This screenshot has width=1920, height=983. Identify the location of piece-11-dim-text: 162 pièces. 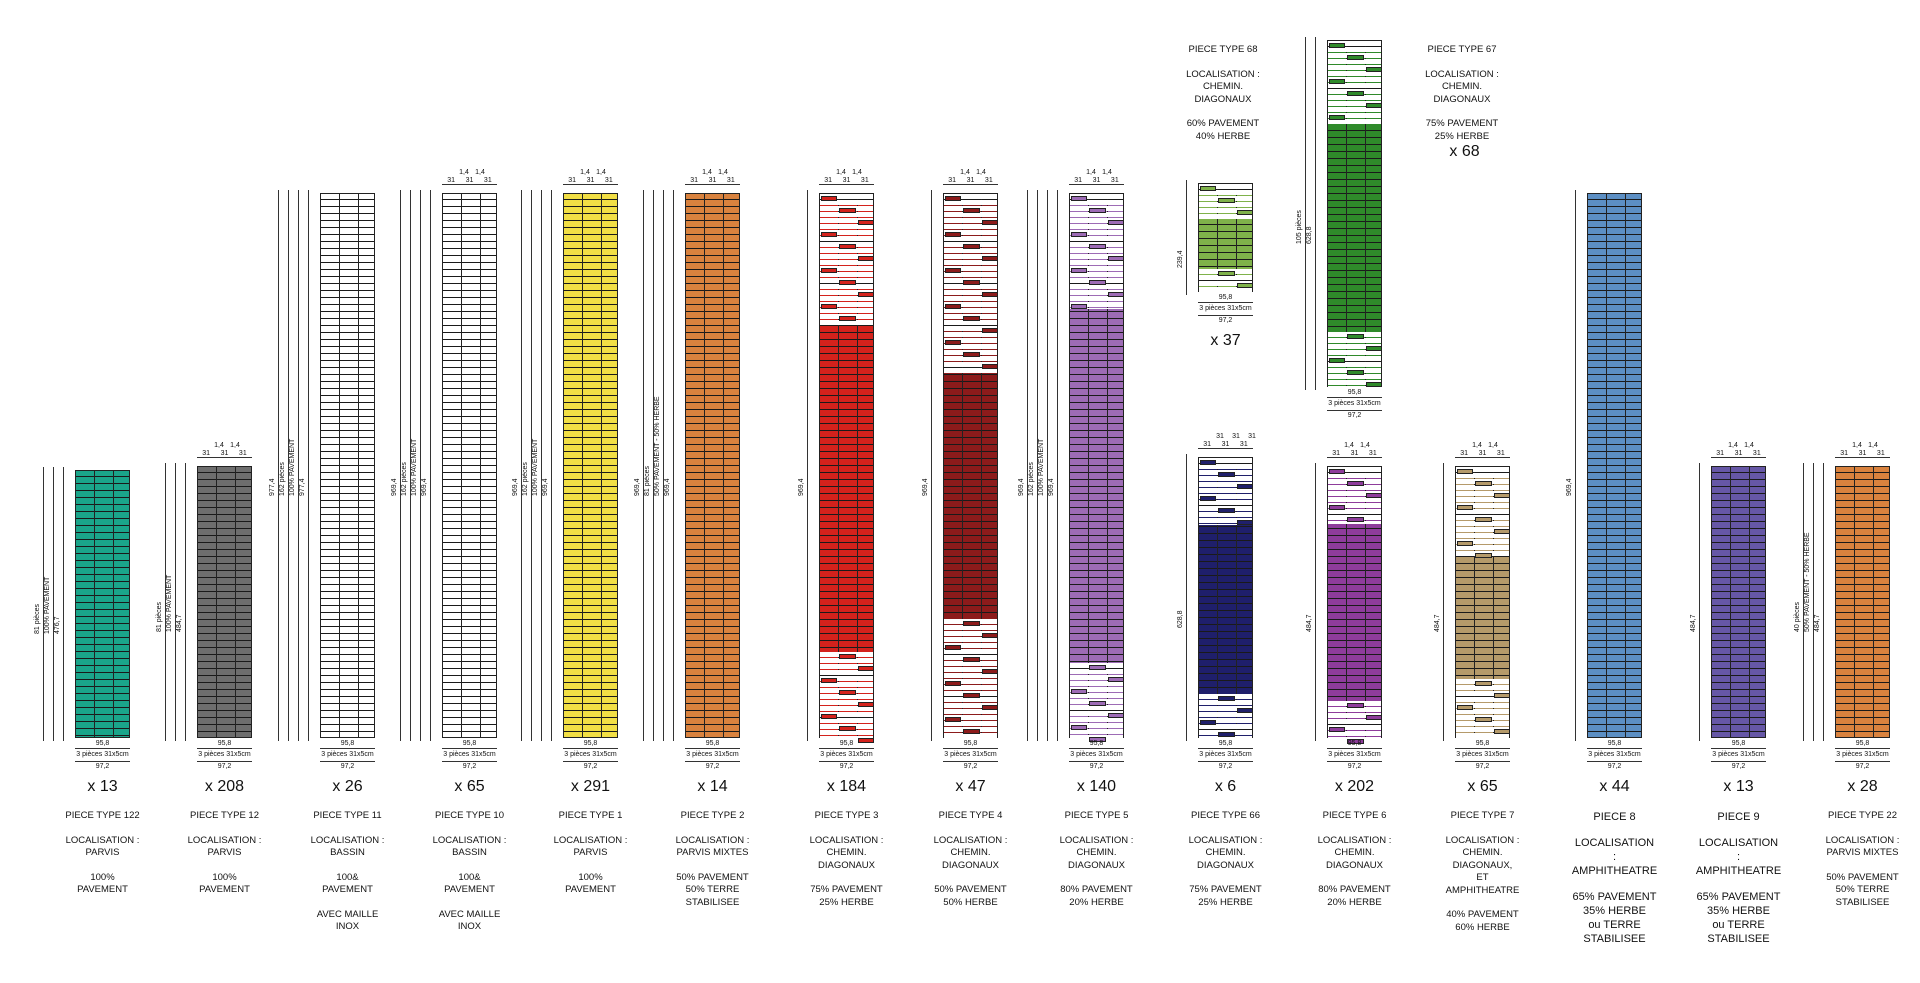
(282, 478).